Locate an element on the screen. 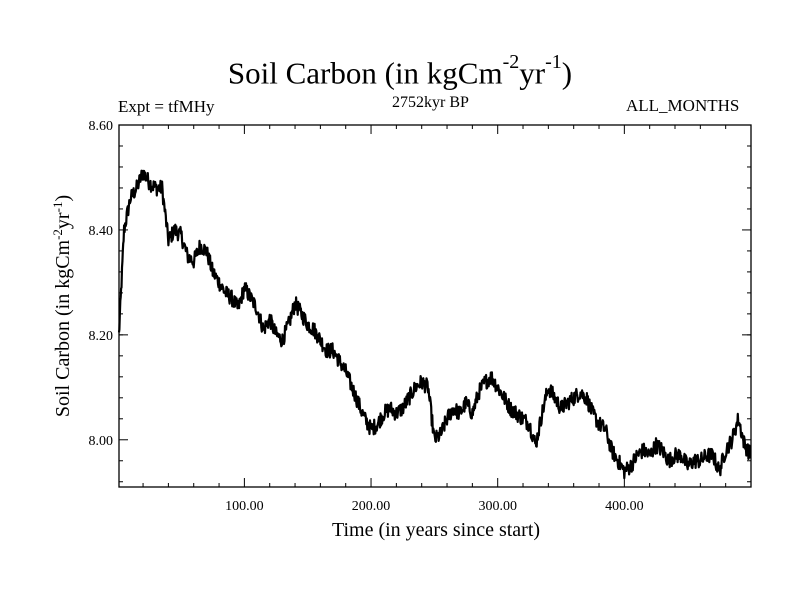 This screenshot has width=800, height=600. x-tick-label: 200.00 is located at coordinates (371, 506).